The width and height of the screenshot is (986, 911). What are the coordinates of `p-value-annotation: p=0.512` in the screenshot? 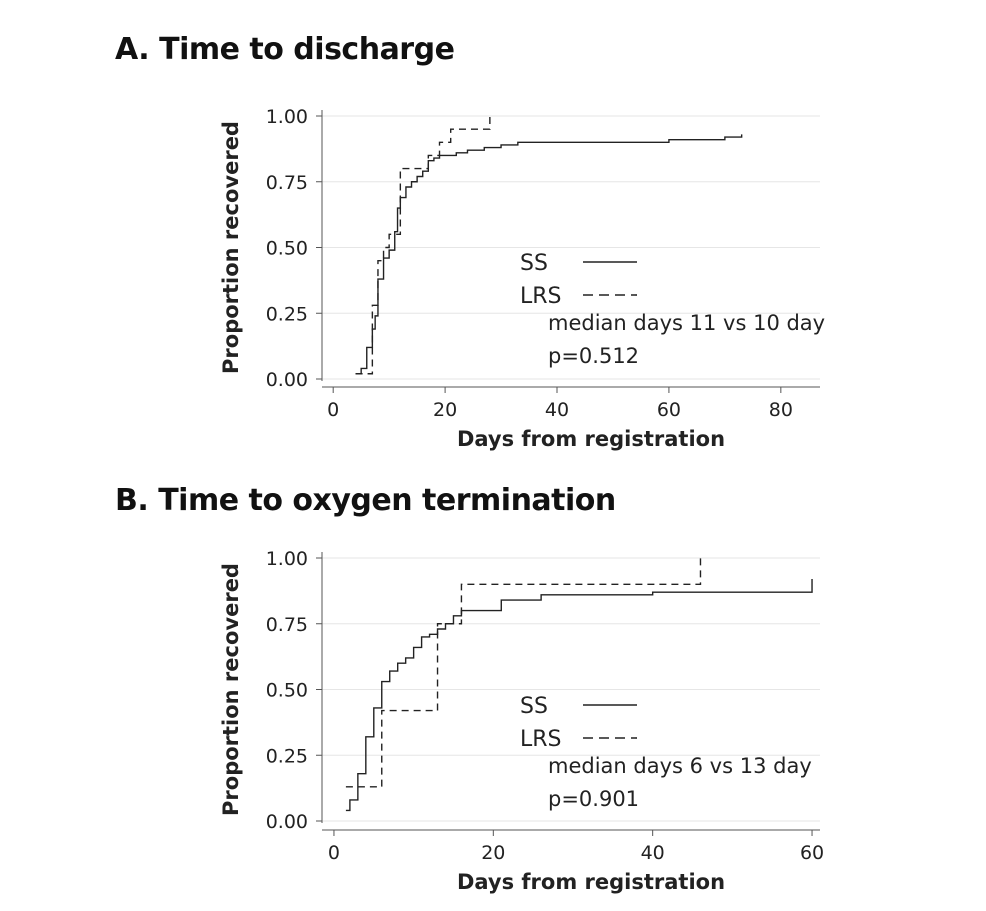 It's located at (593, 356).